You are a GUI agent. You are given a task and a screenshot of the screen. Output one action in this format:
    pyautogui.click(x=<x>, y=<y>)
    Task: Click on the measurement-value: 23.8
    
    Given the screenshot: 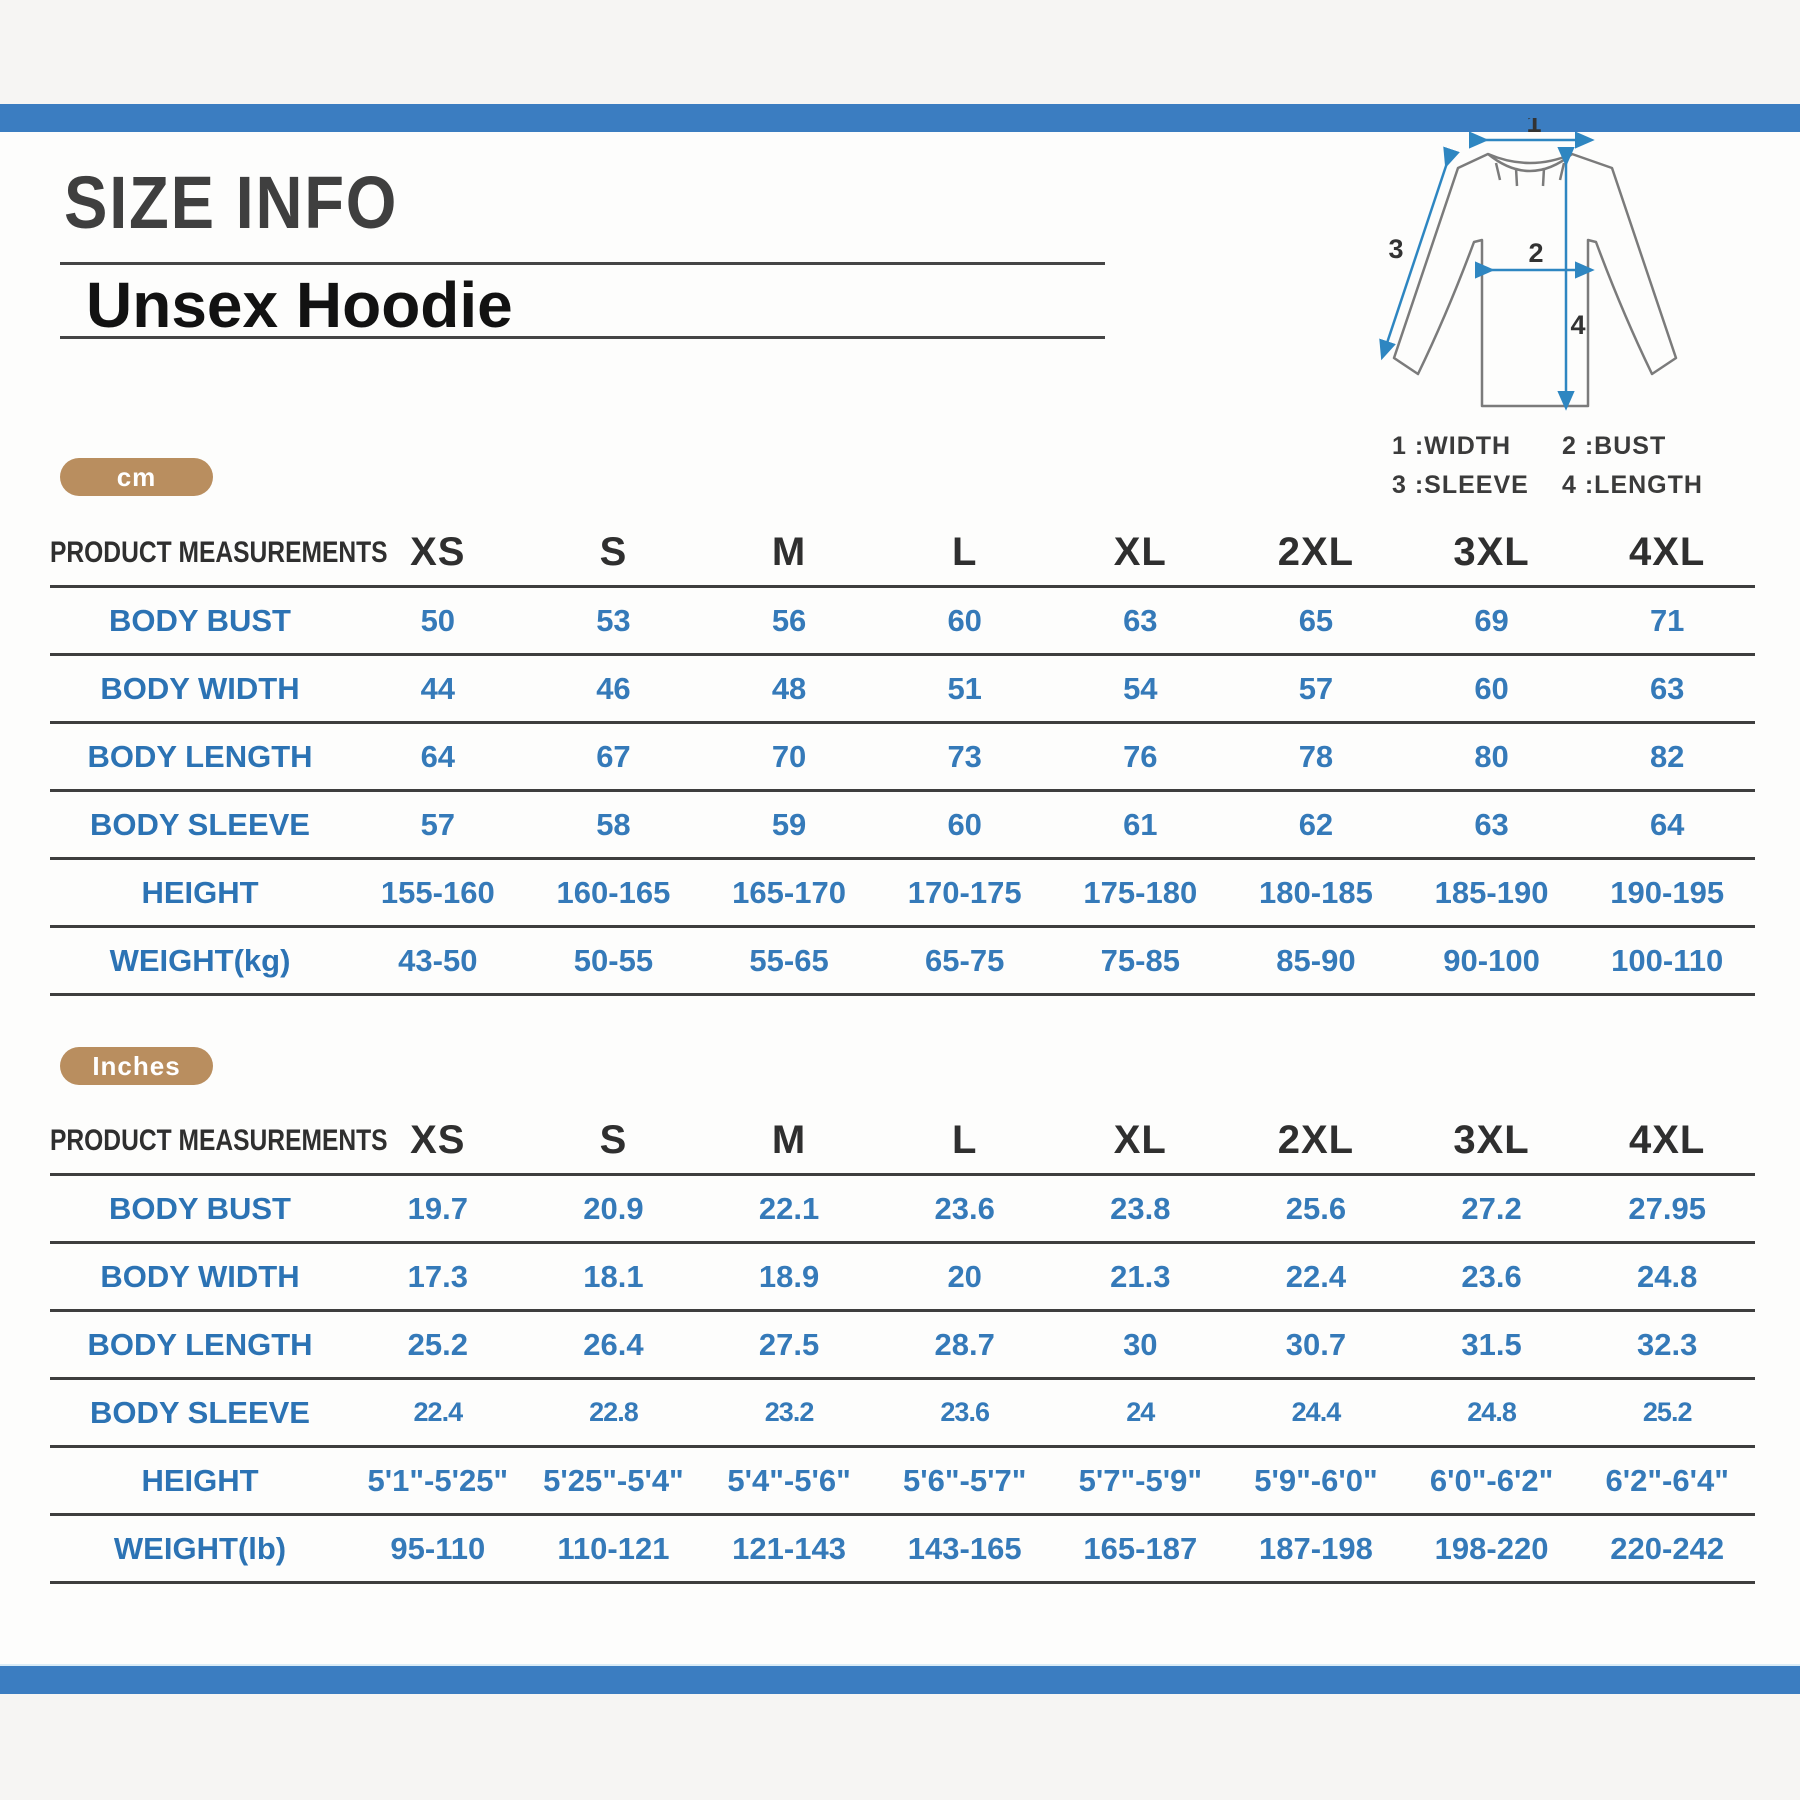 What is the action you would take?
    pyautogui.click(x=1140, y=1209)
    